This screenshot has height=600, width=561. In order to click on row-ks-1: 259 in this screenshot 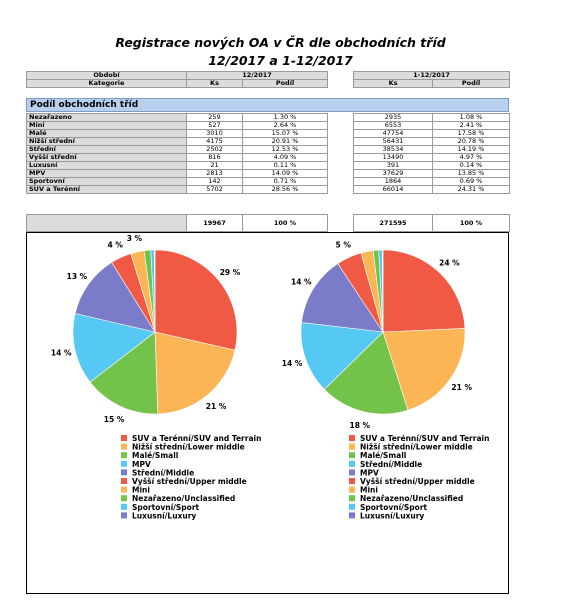, I will do `click(214, 117)`.